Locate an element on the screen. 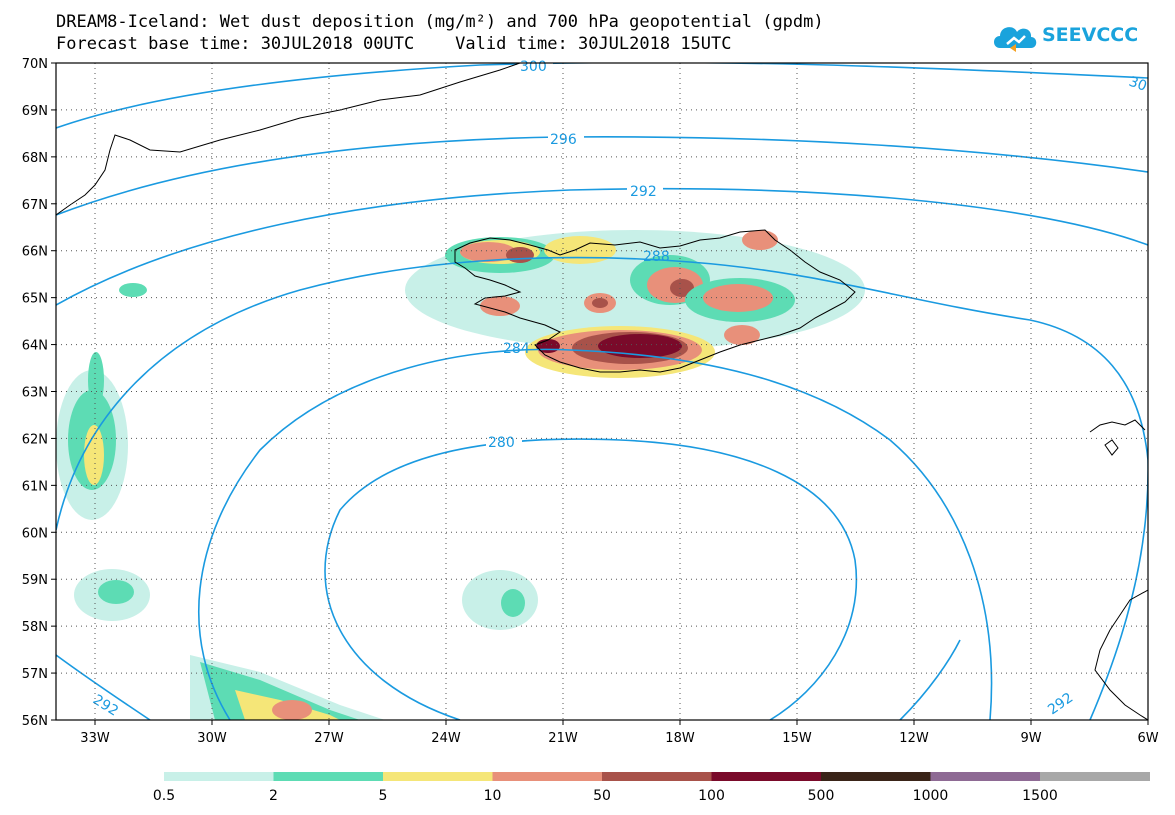  lat-tick-label: 62N is located at coordinates (35, 439).